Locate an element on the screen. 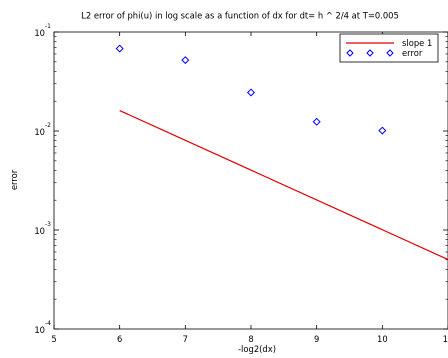 The height and width of the screenshot is (358, 448). x-tick-label: 6 is located at coordinates (119, 339).